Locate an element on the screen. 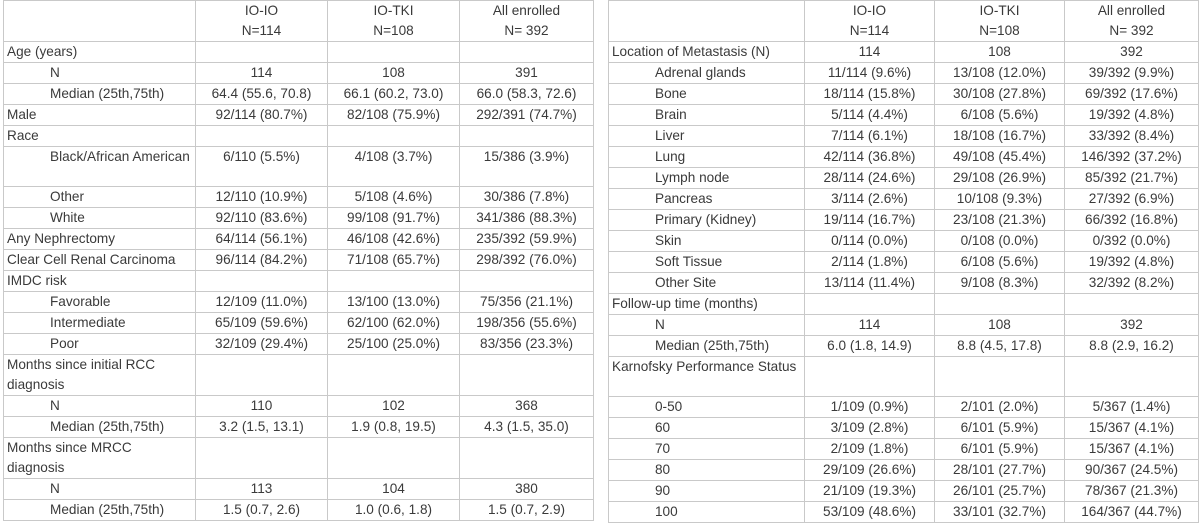  table-row: N 110 102 368 is located at coordinates (298, 406).